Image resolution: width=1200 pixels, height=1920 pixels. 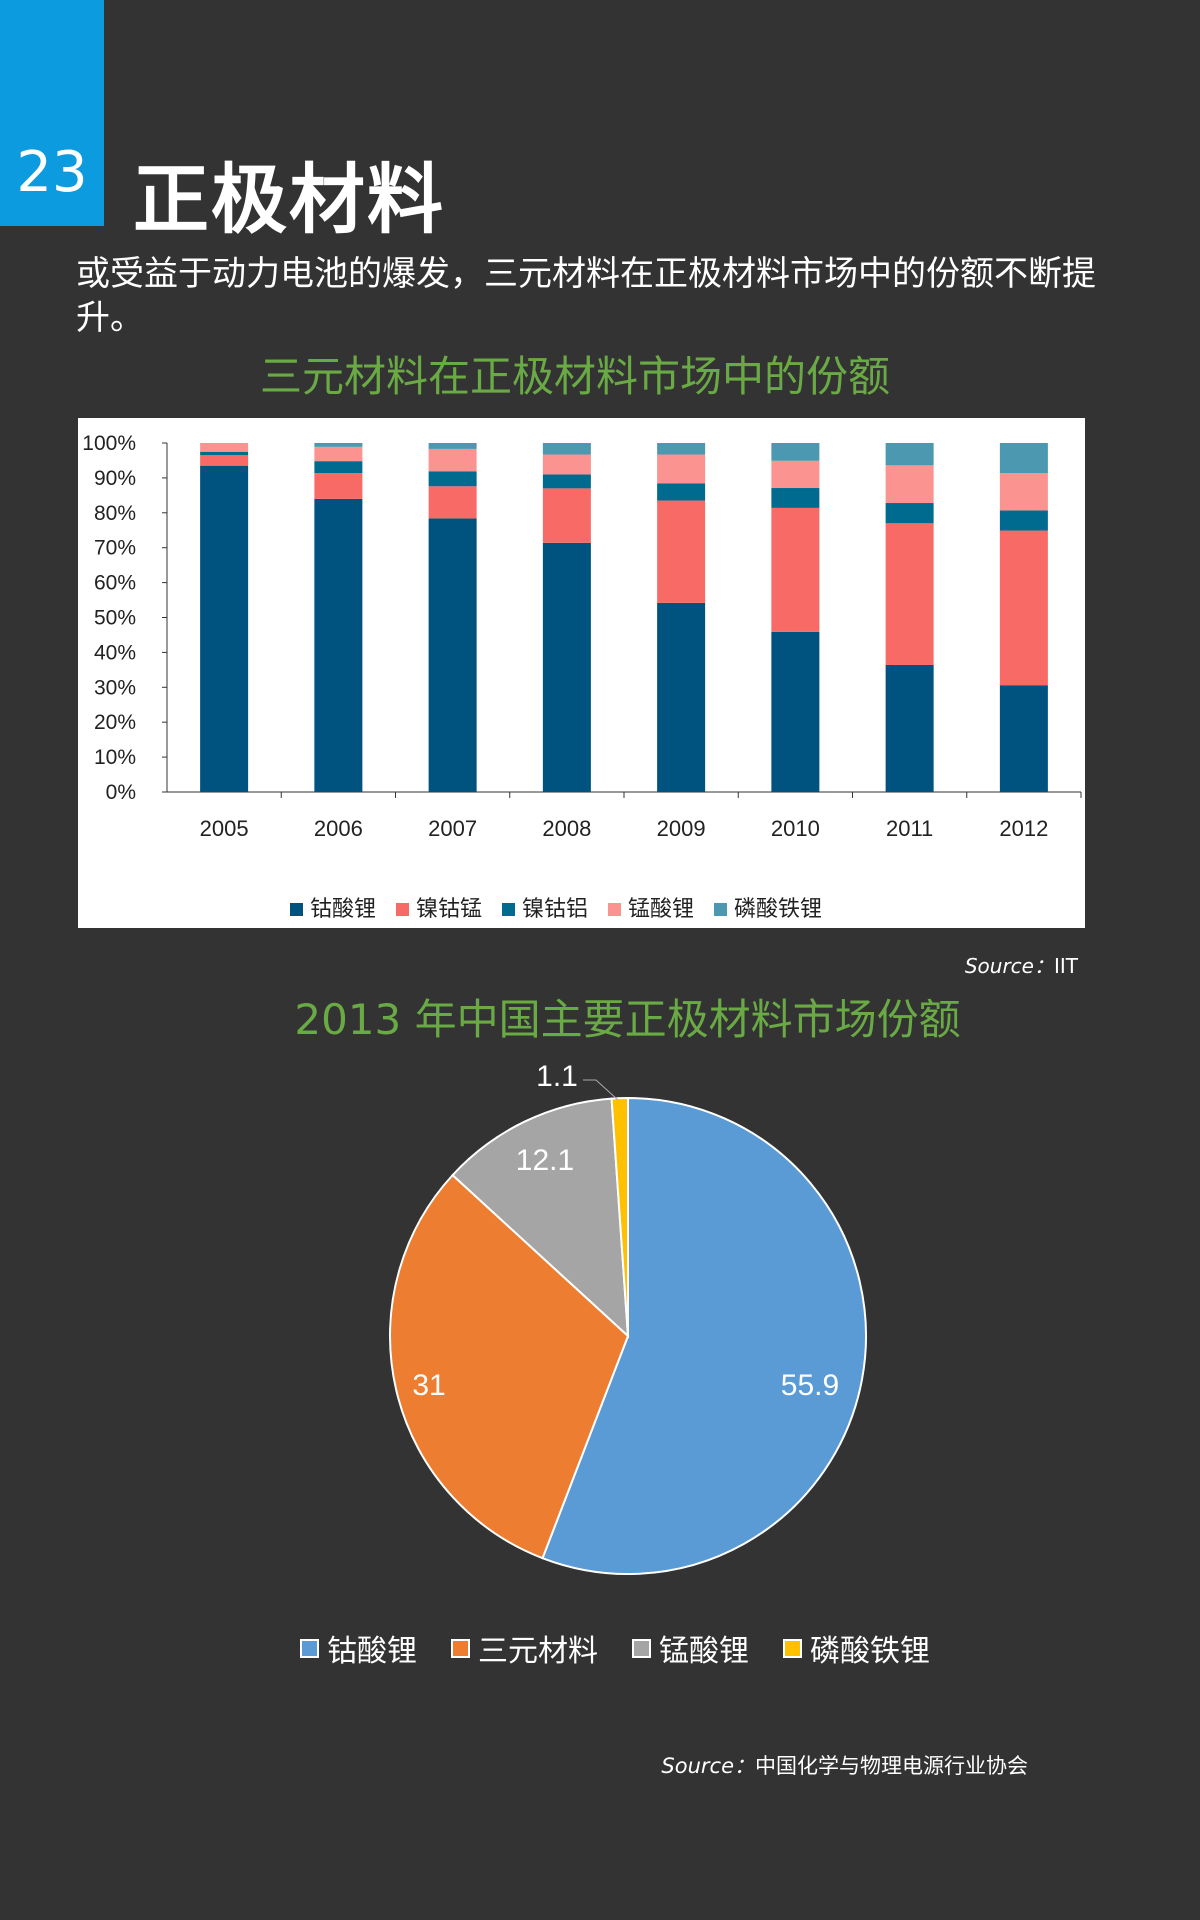 What do you see at coordinates (115, 757) in the screenshot?
I see `y-tick-label: 10%` at bounding box center [115, 757].